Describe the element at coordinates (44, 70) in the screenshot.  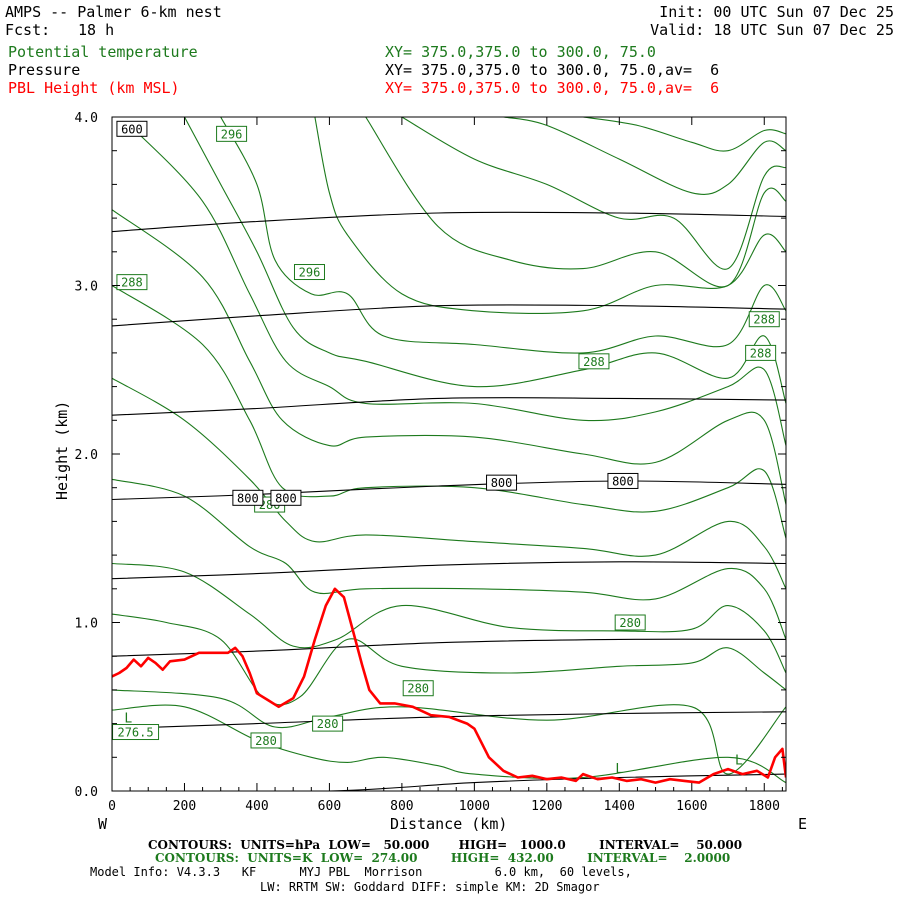
I see `field-name-pressure: Pressure` at that location.